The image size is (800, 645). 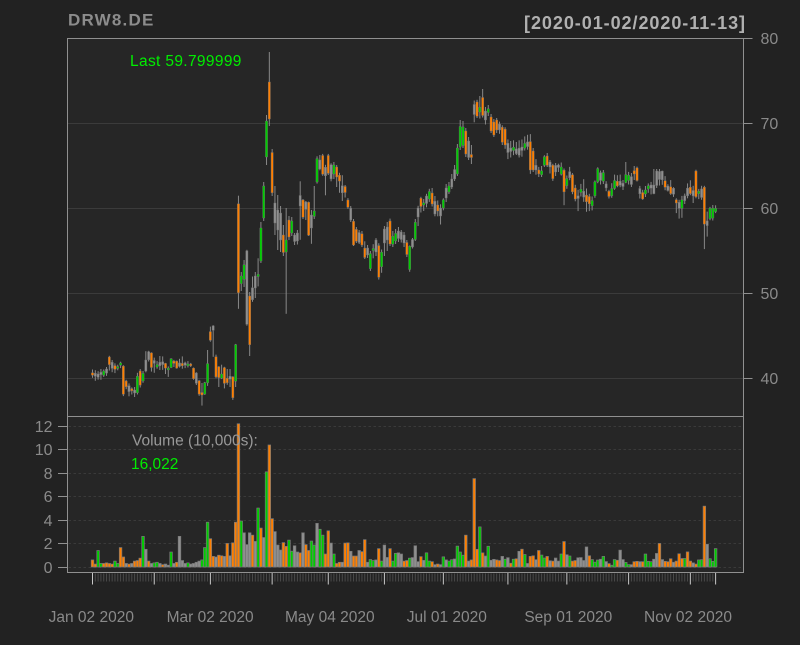 What do you see at coordinates (770, 39) in the screenshot?
I see `svg-text: 80` at bounding box center [770, 39].